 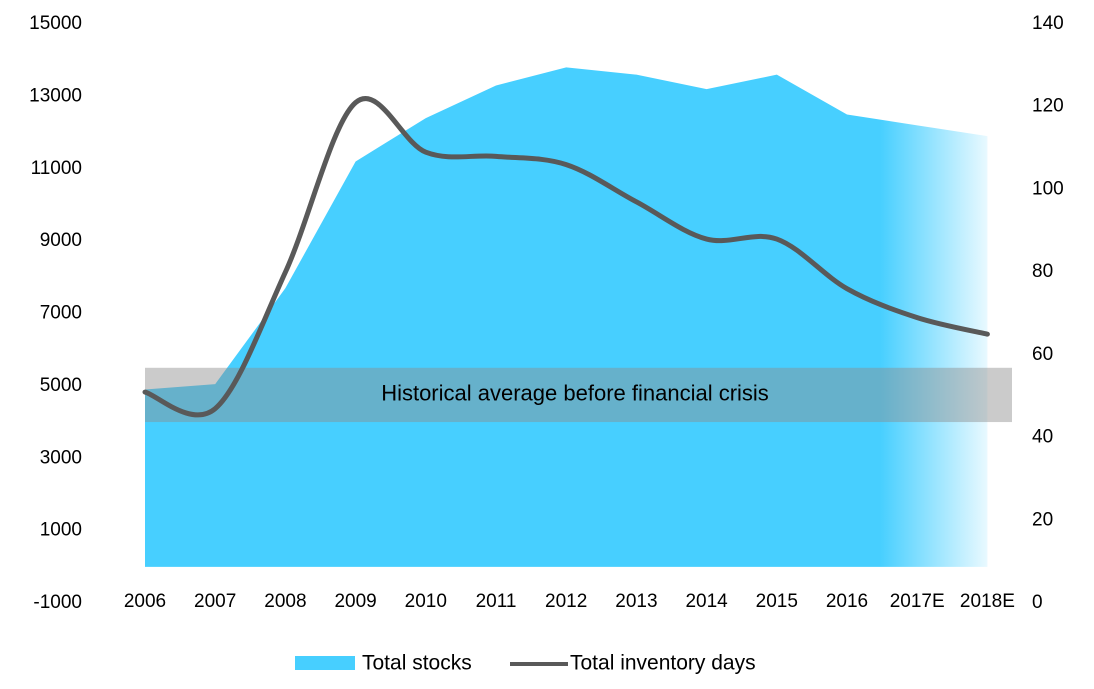 I want to click on x-tick-label: 2011, so click(x=496, y=601).